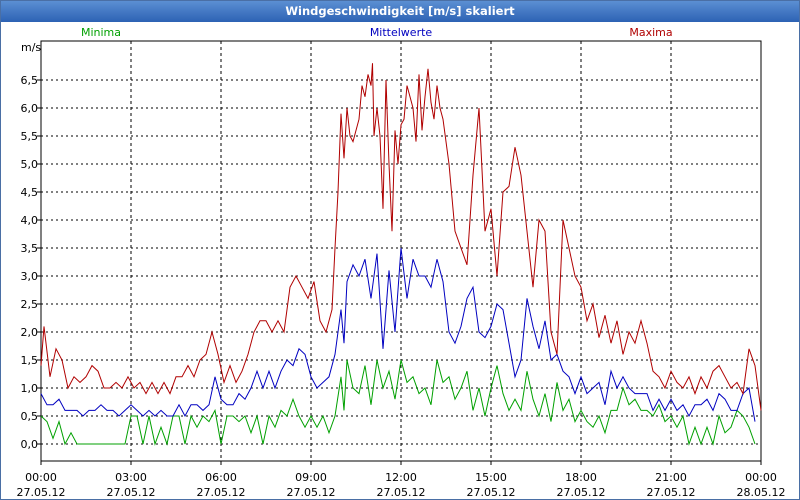 This screenshot has width=800, height=500. Describe the element at coordinates (491, 477) in the screenshot. I see `x-tick-time-label: 15:00` at that location.